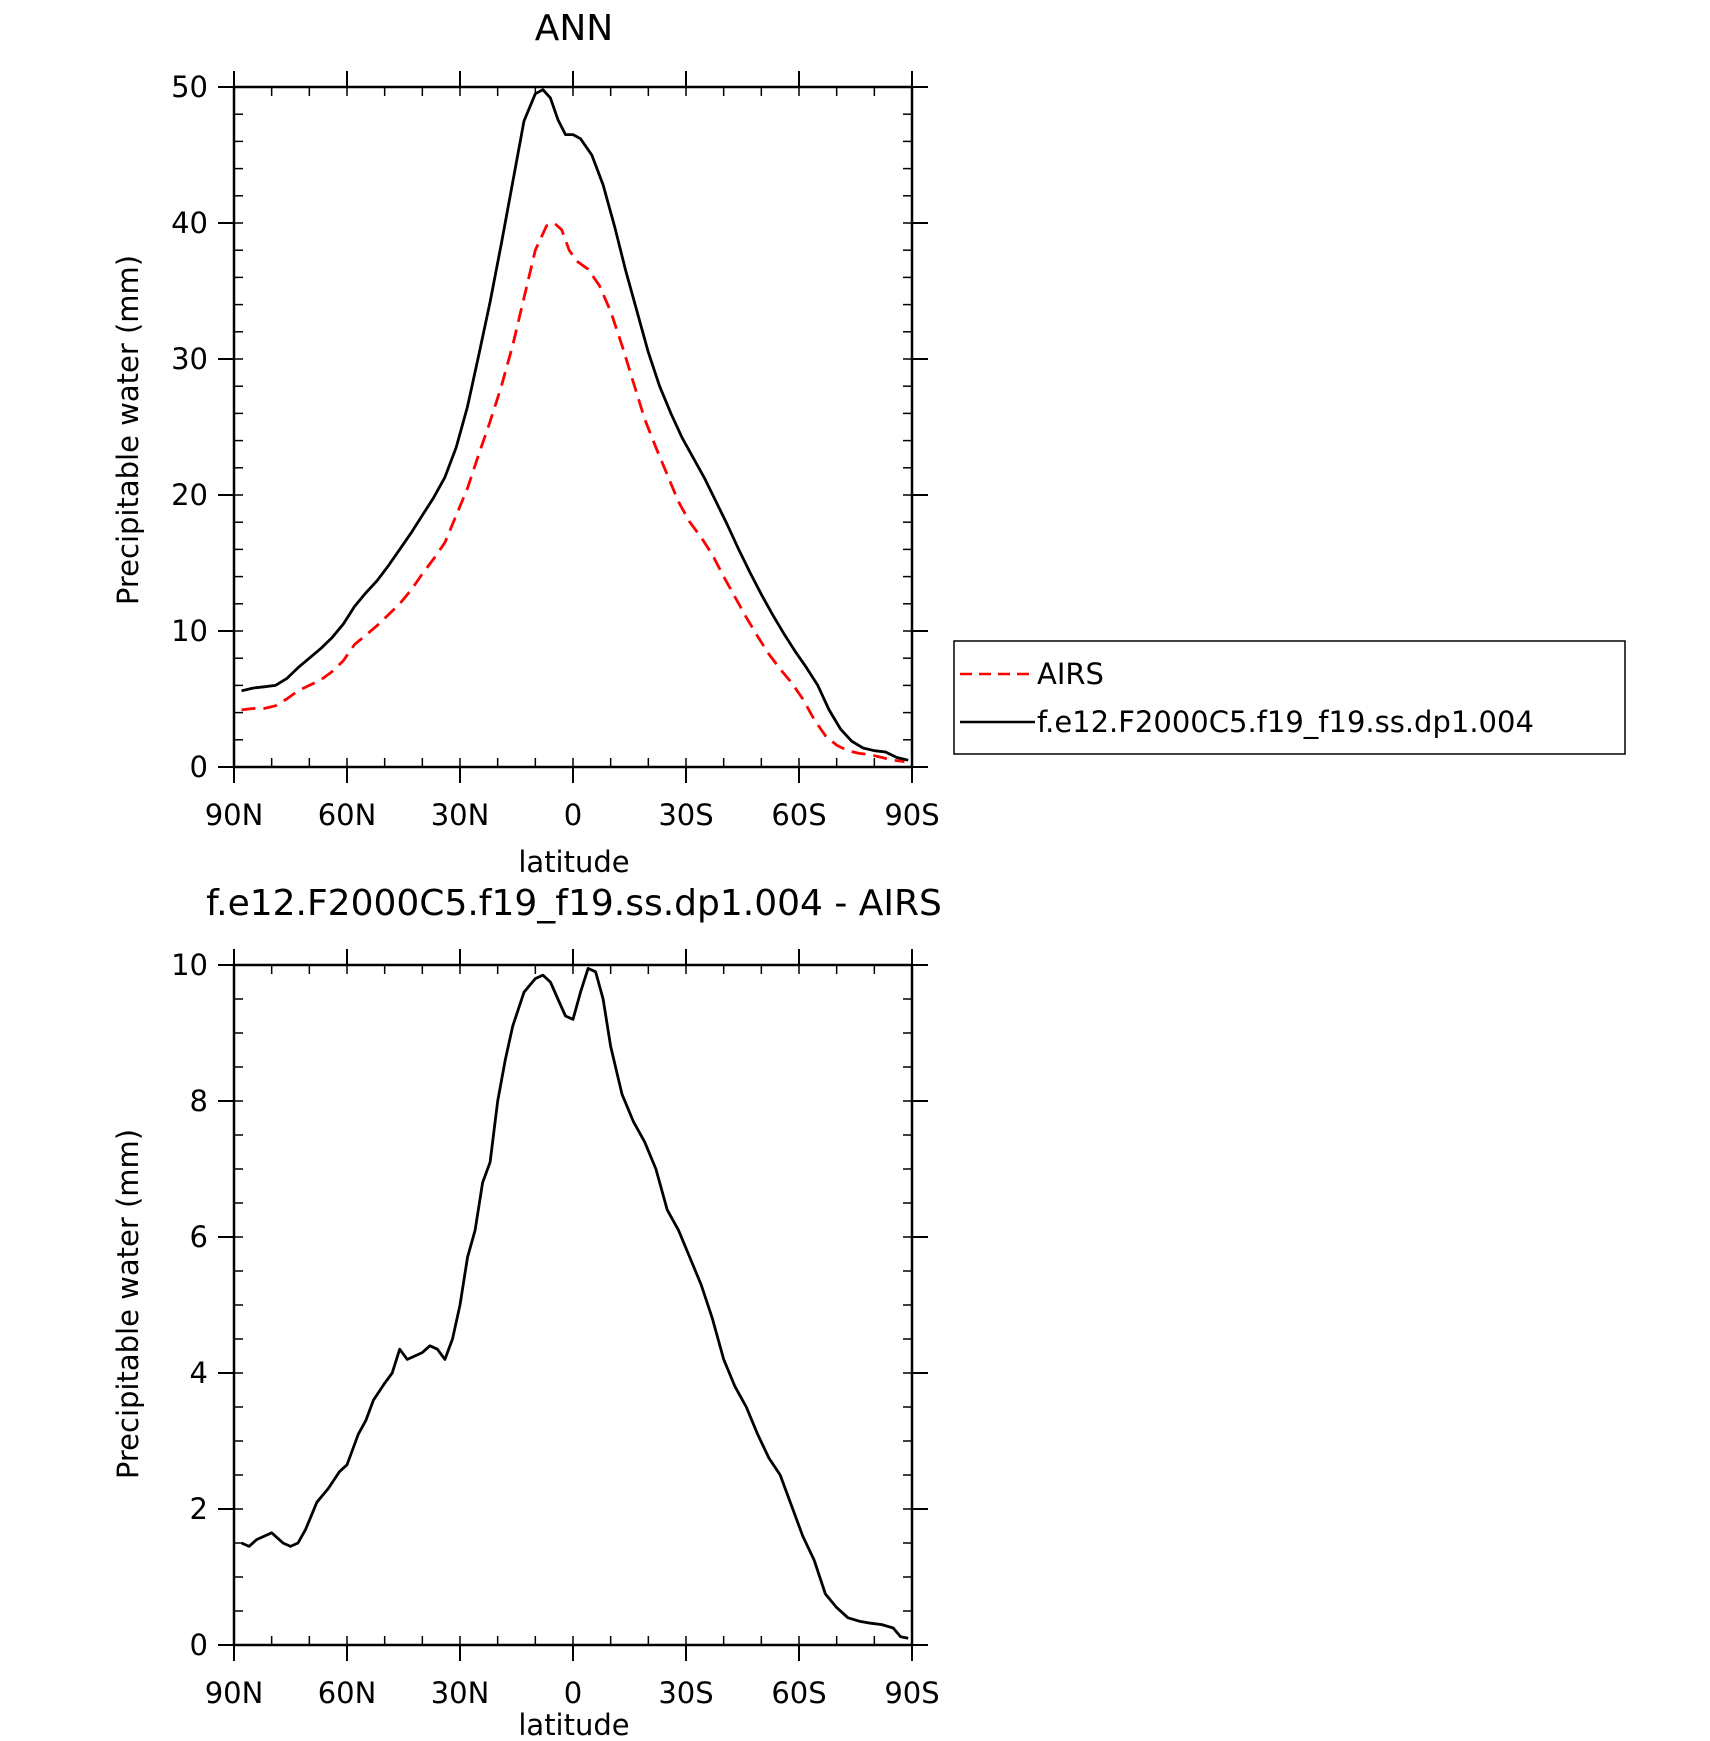 This screenshot has height=1741, width=1710. What do you see at coordinates (189, 965) in the screenshot?
I see `bottom-panel-y-tick-label: 10` at bounding box center [189, 965].